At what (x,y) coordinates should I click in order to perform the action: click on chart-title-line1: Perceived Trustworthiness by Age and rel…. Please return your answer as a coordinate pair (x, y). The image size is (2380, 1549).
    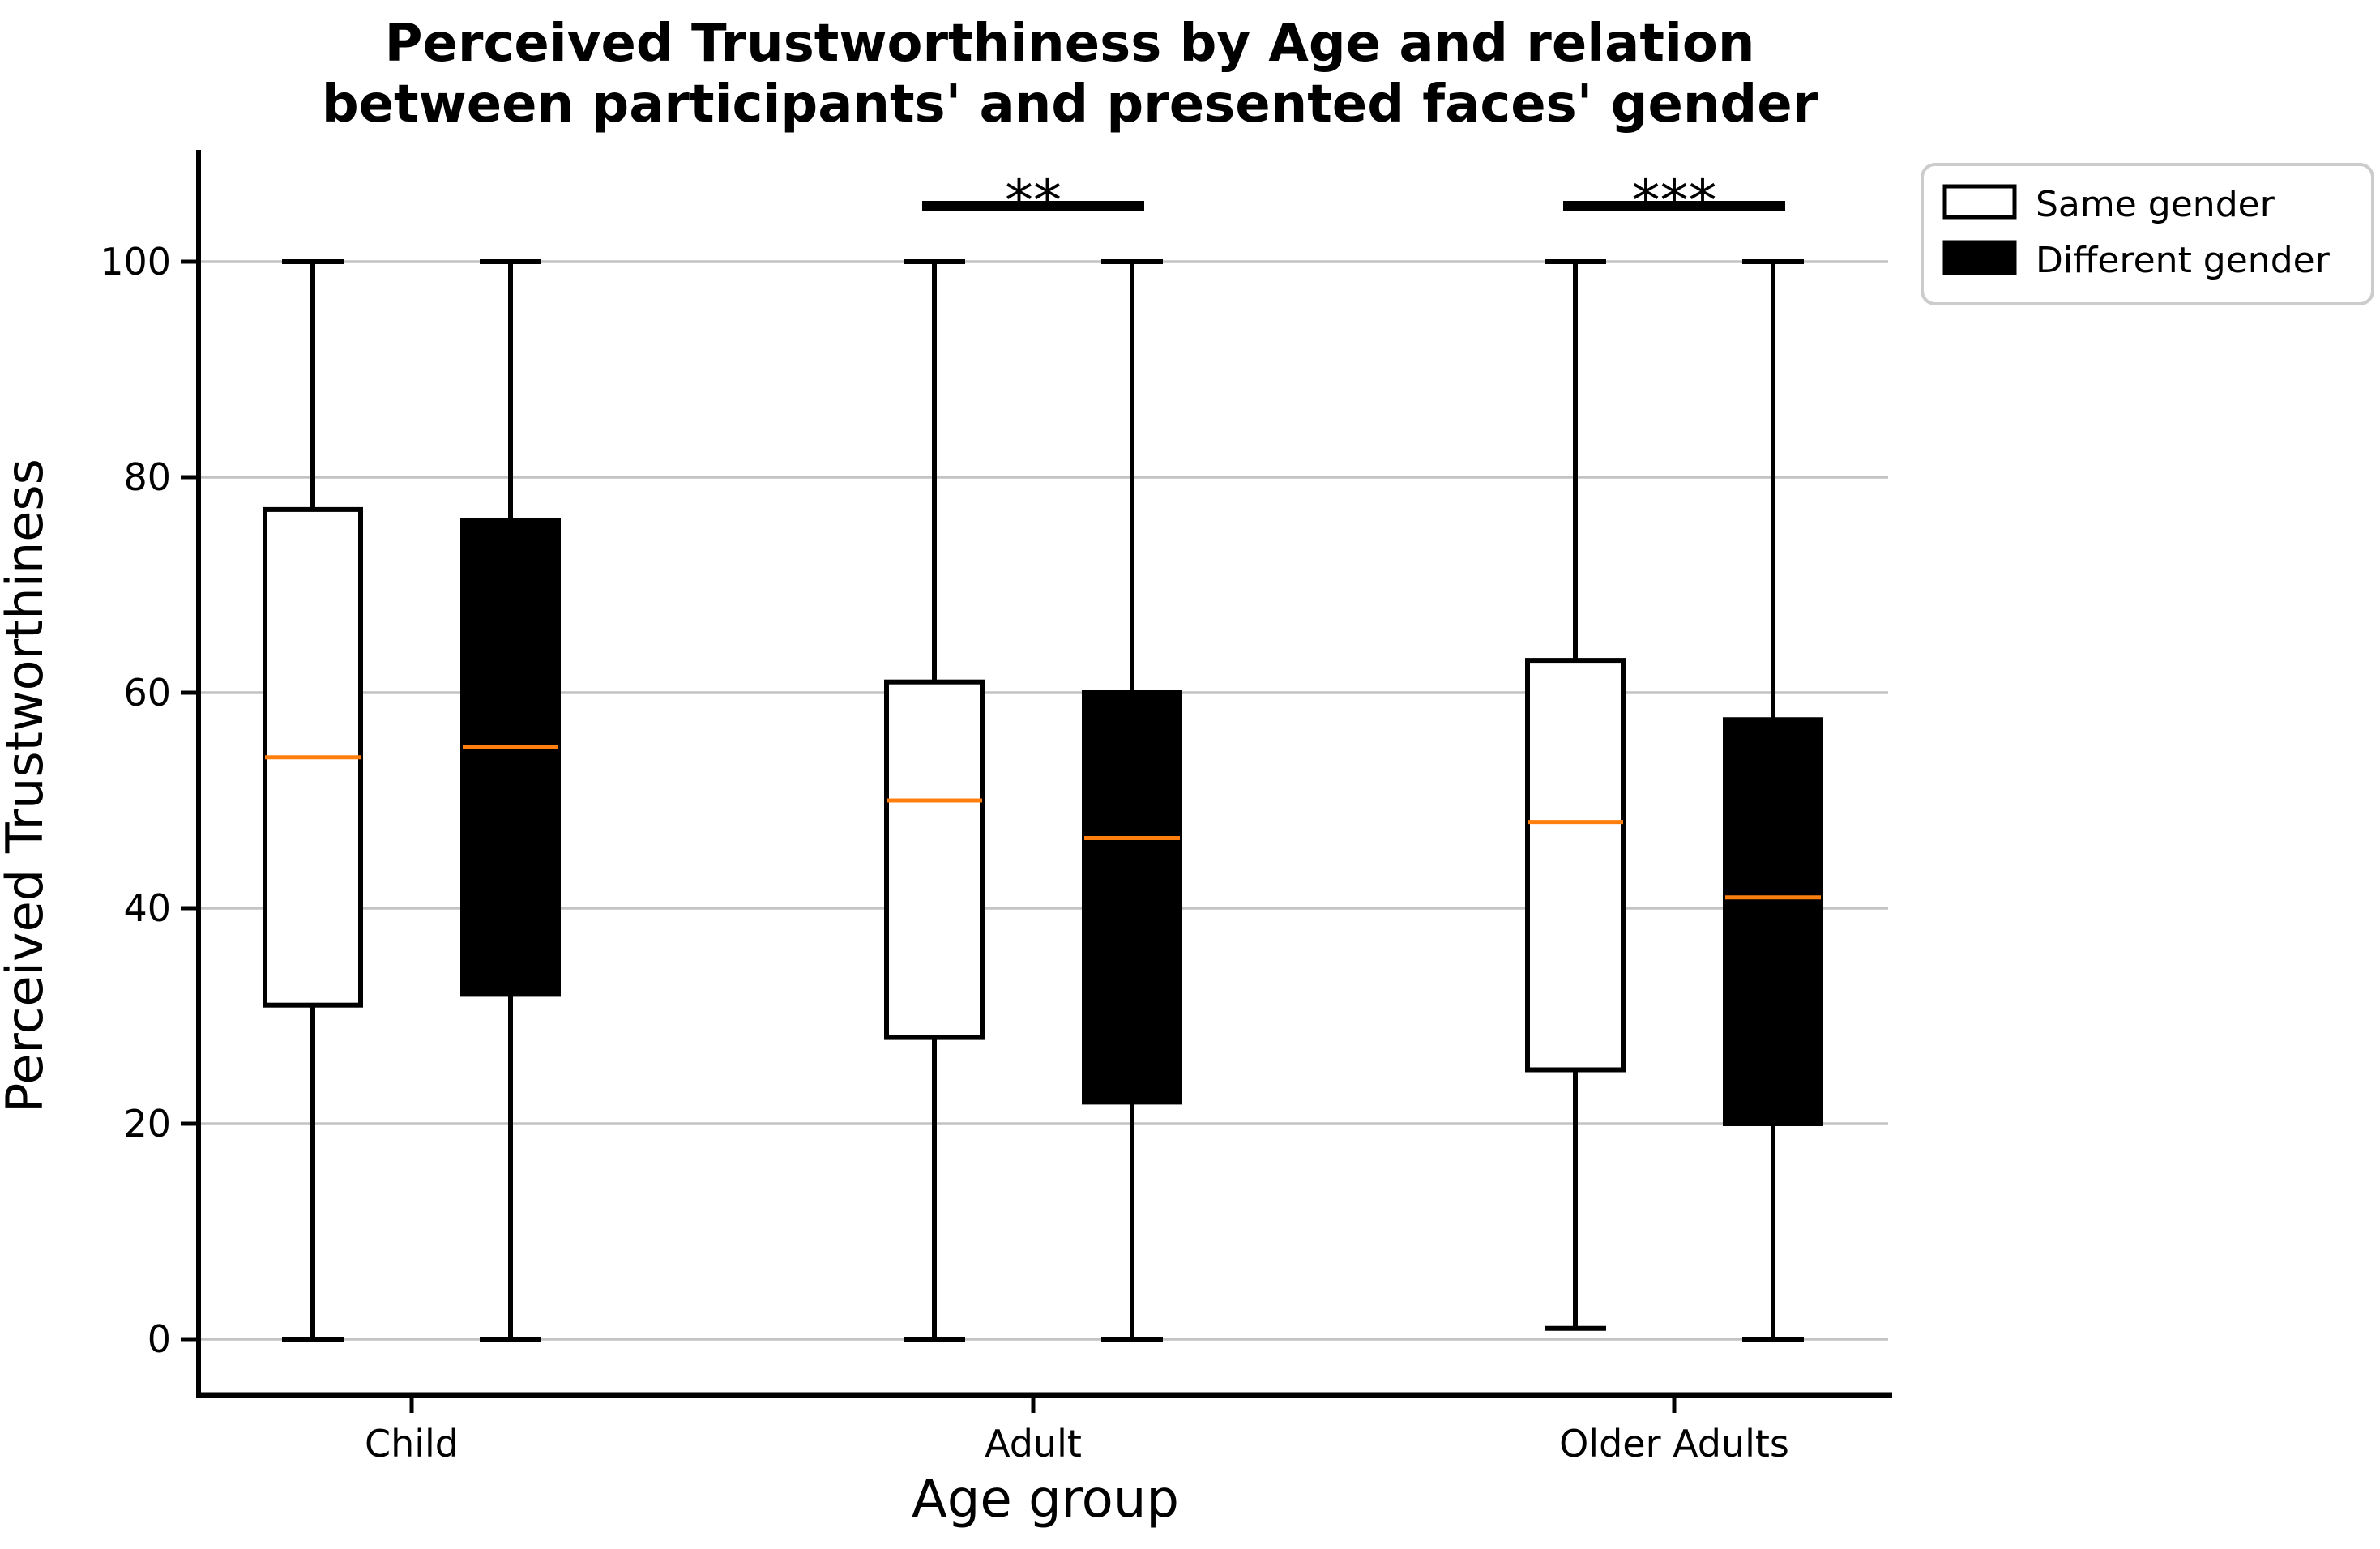
    Looking at the image, I should click on (1070, 44).